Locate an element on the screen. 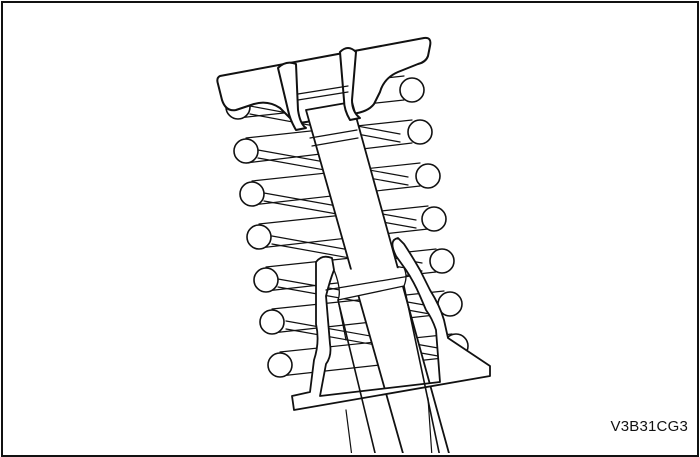 The height and width of the screenshot is (457, 700). valve-stem-lower is located at coordinates (388, 369).